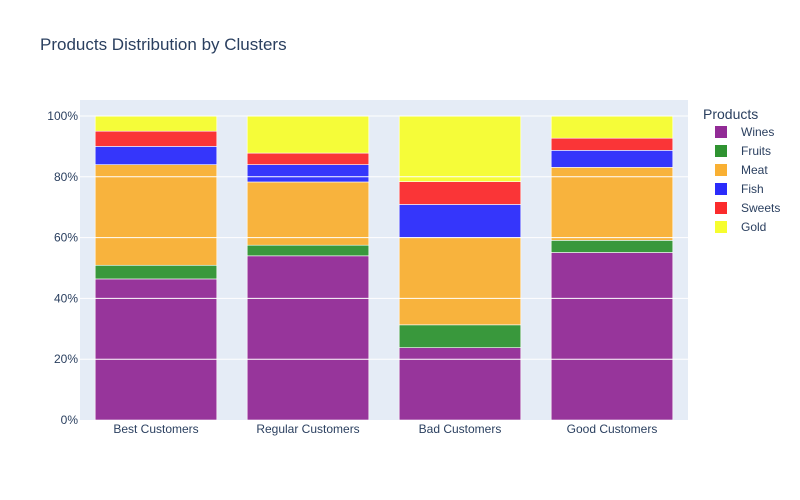 This screenshot has width=800, height=500. I want to click on y-tick-label: 60%, so click(66, 238).